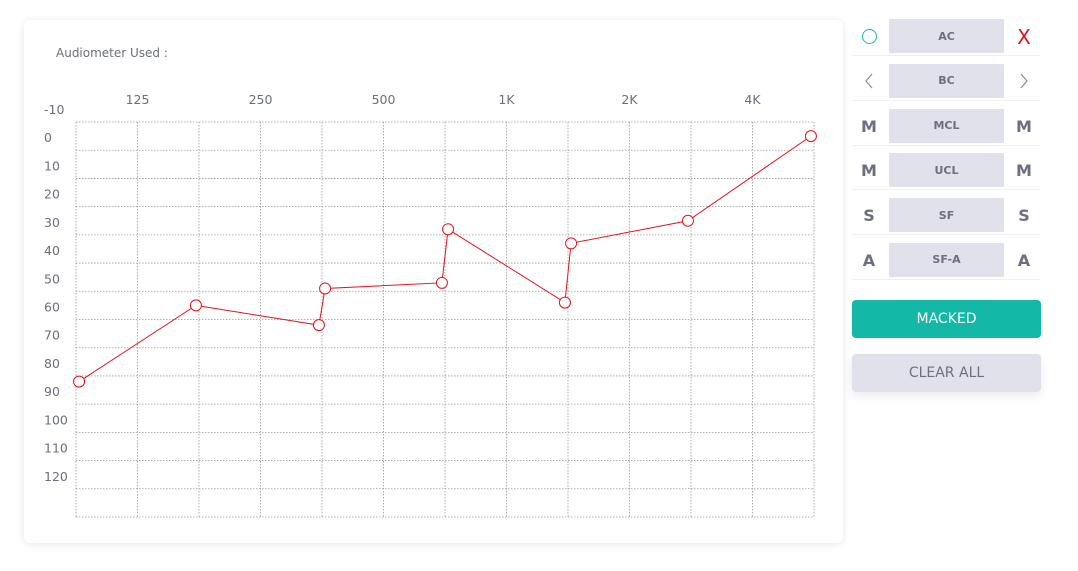  I want to click on y-tick-label: 0, so click(48, 137).